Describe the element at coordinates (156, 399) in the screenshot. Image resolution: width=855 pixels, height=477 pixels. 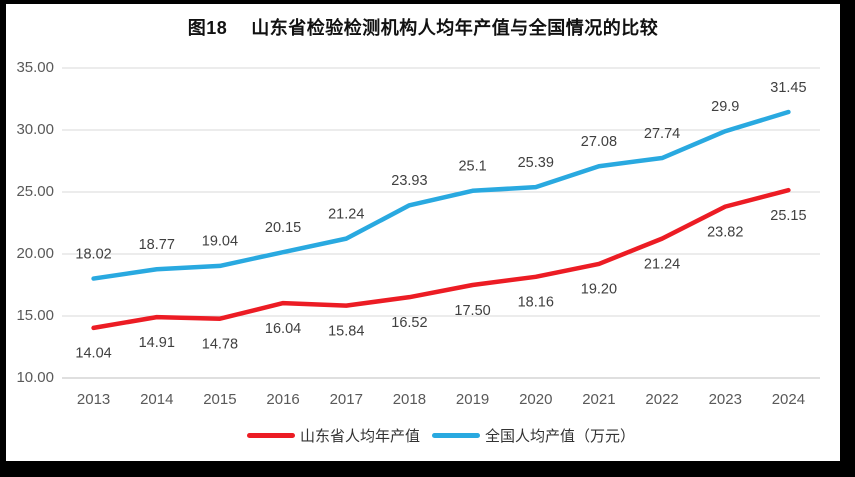
I see `x-axis-tick-label: 2014` at that location.